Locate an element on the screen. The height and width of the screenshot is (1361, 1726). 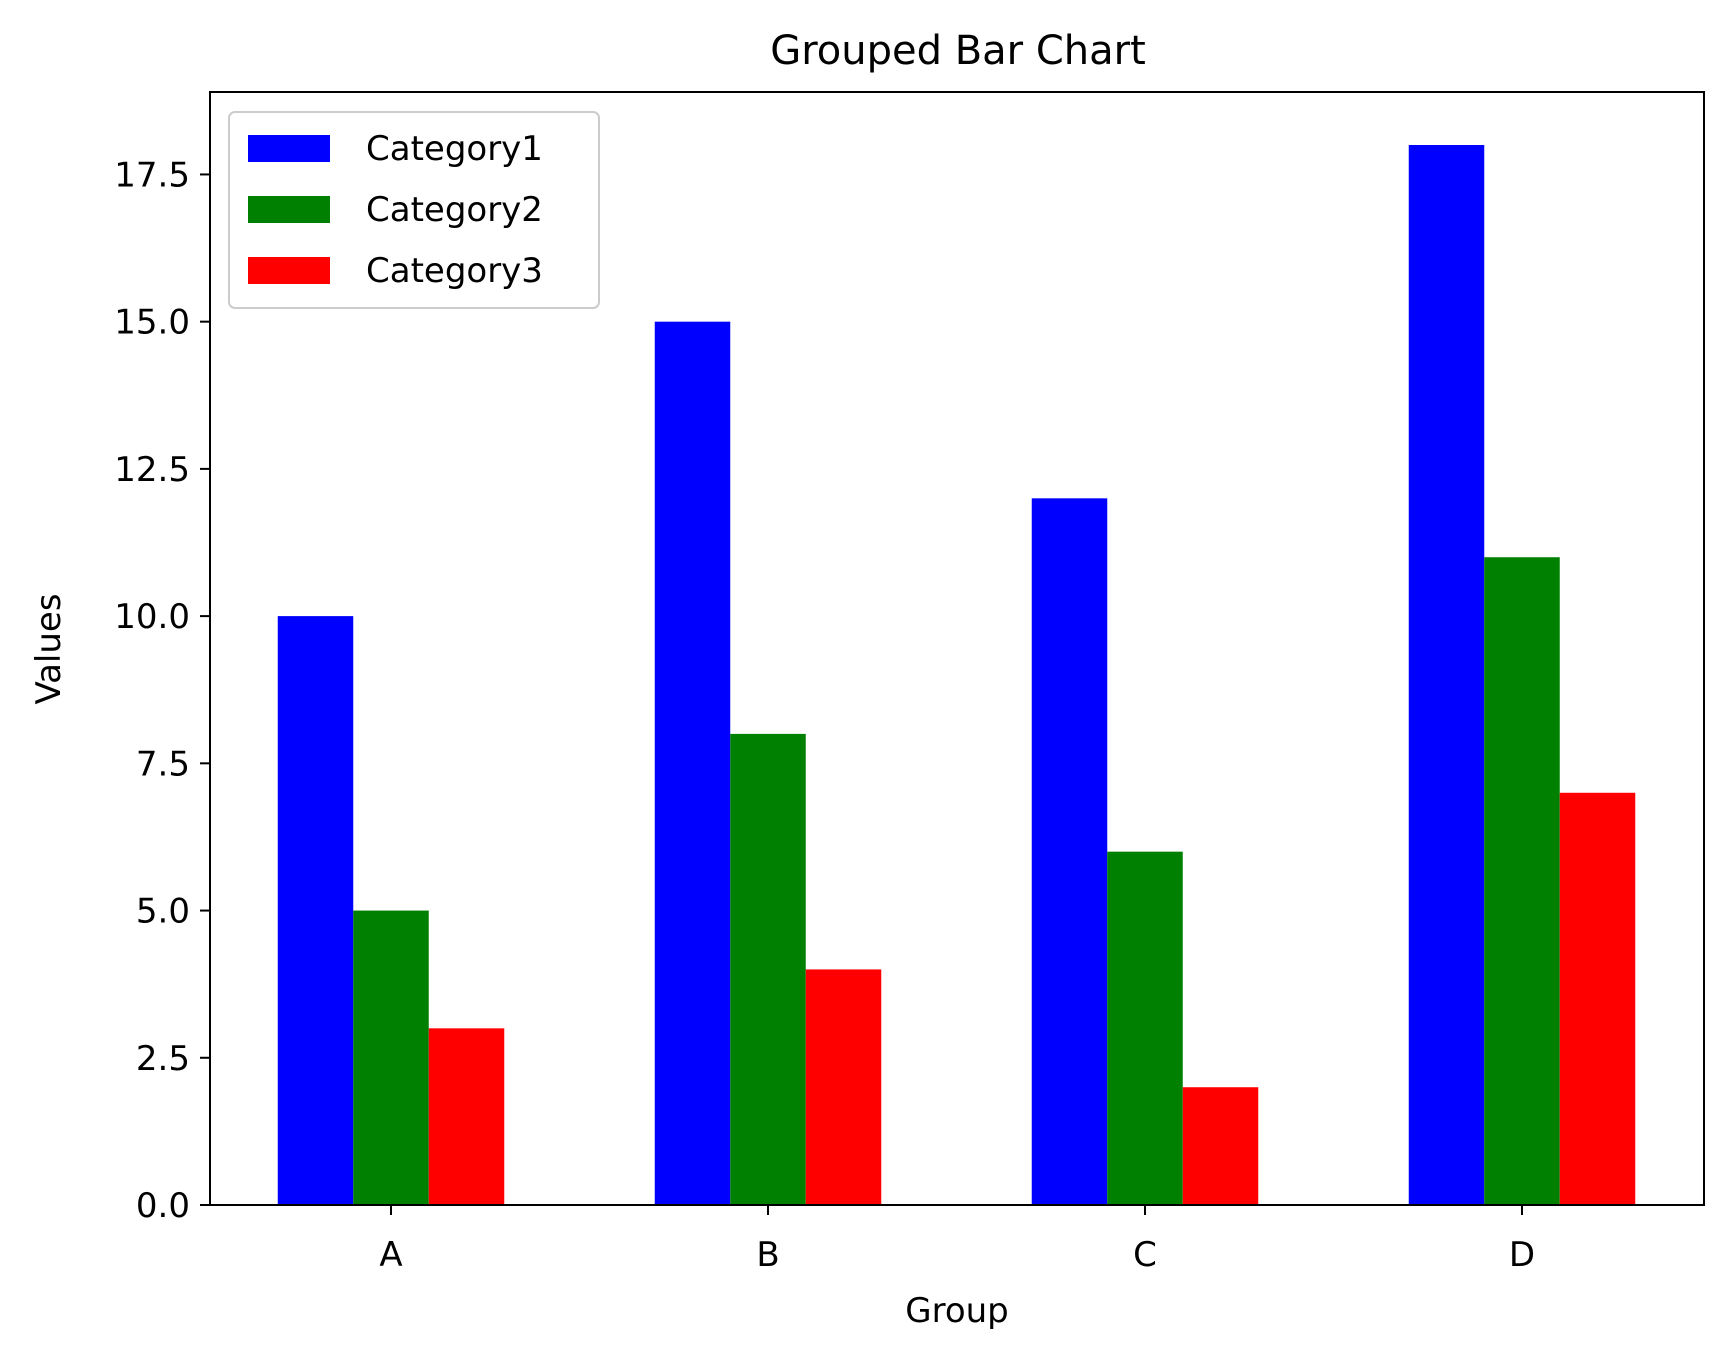
x-tick-label: D is located at coordinates (1522, 1255).